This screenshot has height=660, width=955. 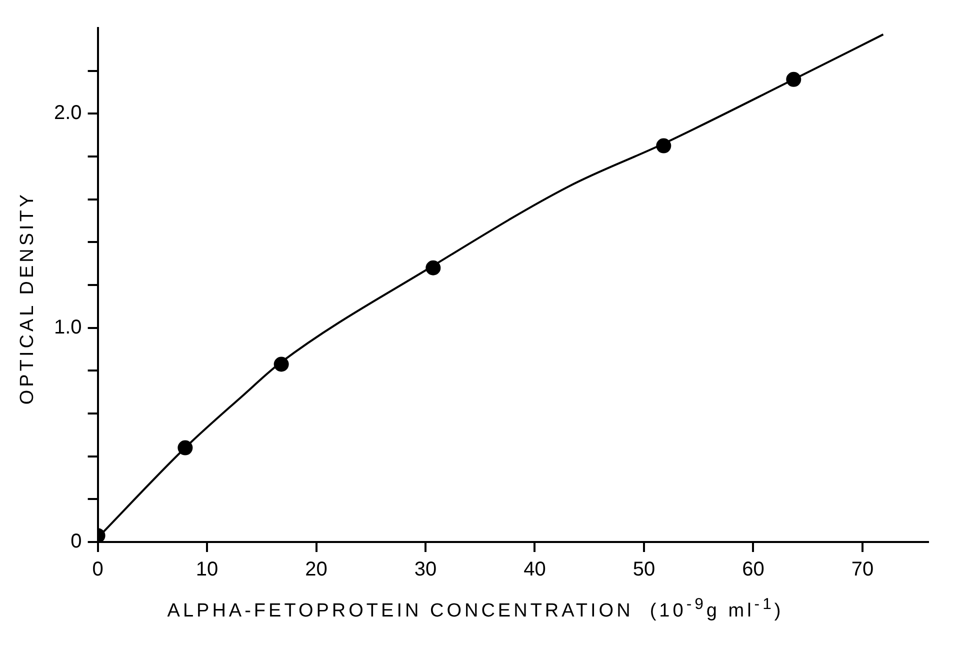 What do you see at coordinates (28, 298) in the screenshot?
I see `y-axis-title: OPTICAL DENSITY` at bounding box center [28, 298].